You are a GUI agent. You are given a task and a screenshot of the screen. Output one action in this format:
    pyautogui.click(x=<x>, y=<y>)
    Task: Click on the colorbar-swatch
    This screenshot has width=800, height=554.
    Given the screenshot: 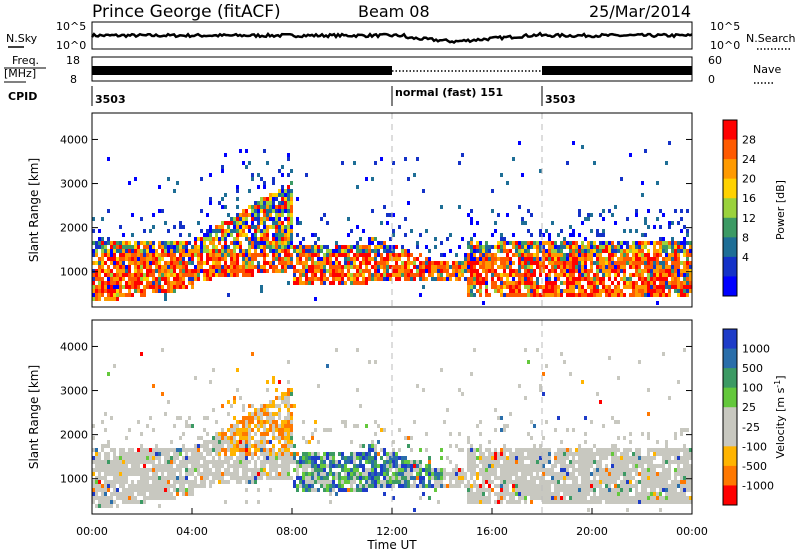 What is the action you would take?
    pyautogui.click(x=730, y=397)
    